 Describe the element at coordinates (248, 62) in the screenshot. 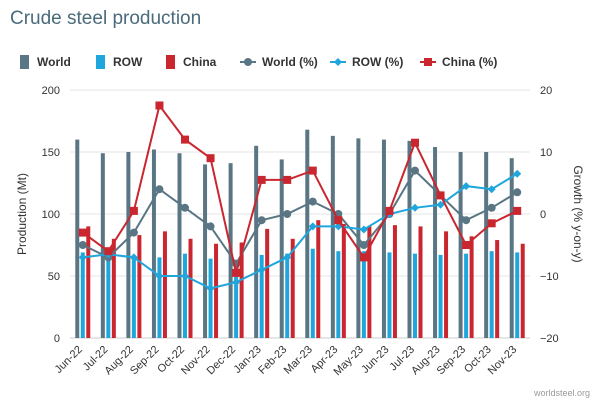

I see `legend-marker-world` at that location.